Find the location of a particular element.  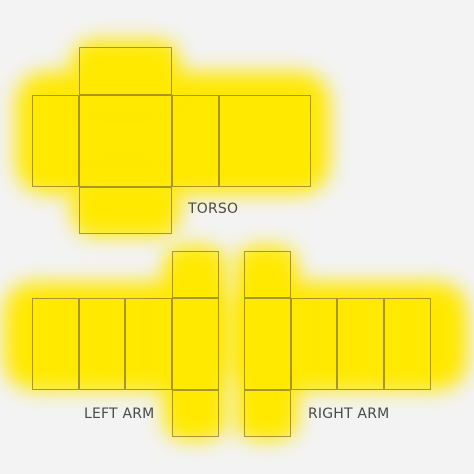

left-arm-front-face is located at coordinates (195, 344).